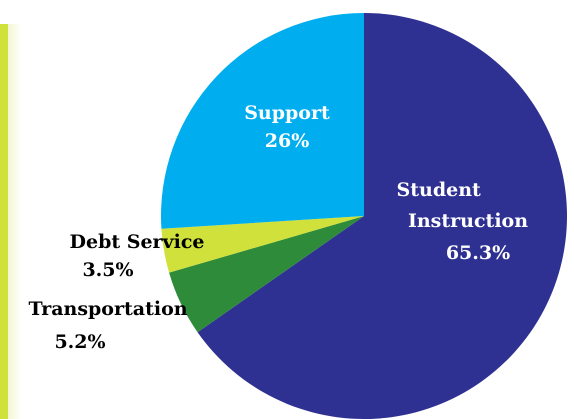 Image resolution: width=574 pixels, height=419 pixels. Describe the element at coordinates (266, 274) in the screenshot. I see `pie-slice-transportation` at that location.